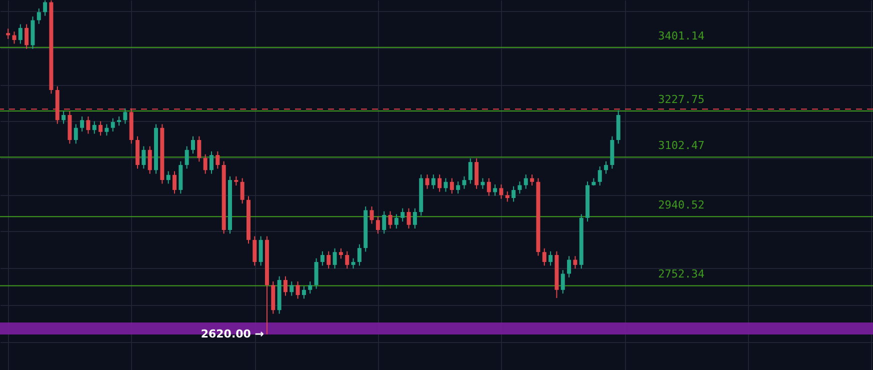 The width and height of the screenshot is (873, 370). I want to click on ref-line-label: 2940.52, so click(681, 205).